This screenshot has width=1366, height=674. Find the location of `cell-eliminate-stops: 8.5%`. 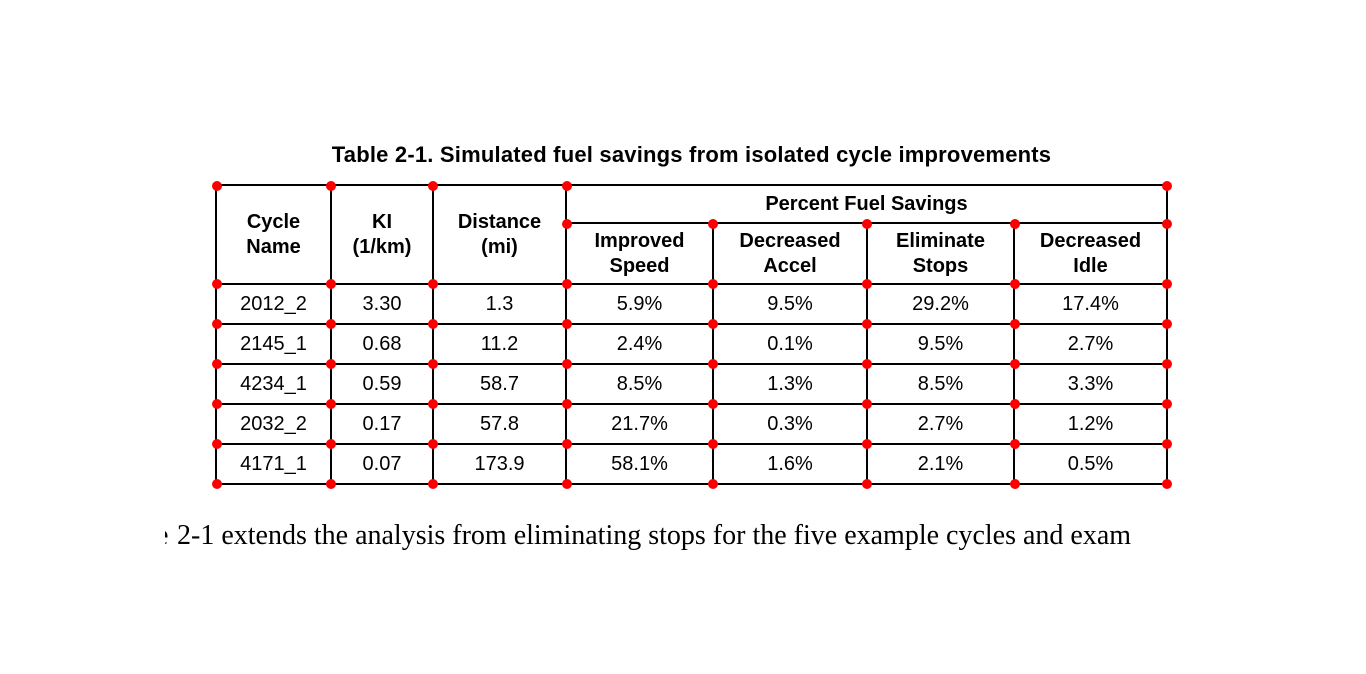

cell-eliminate-stops: 8.5% is located at coordinates (940, 384).